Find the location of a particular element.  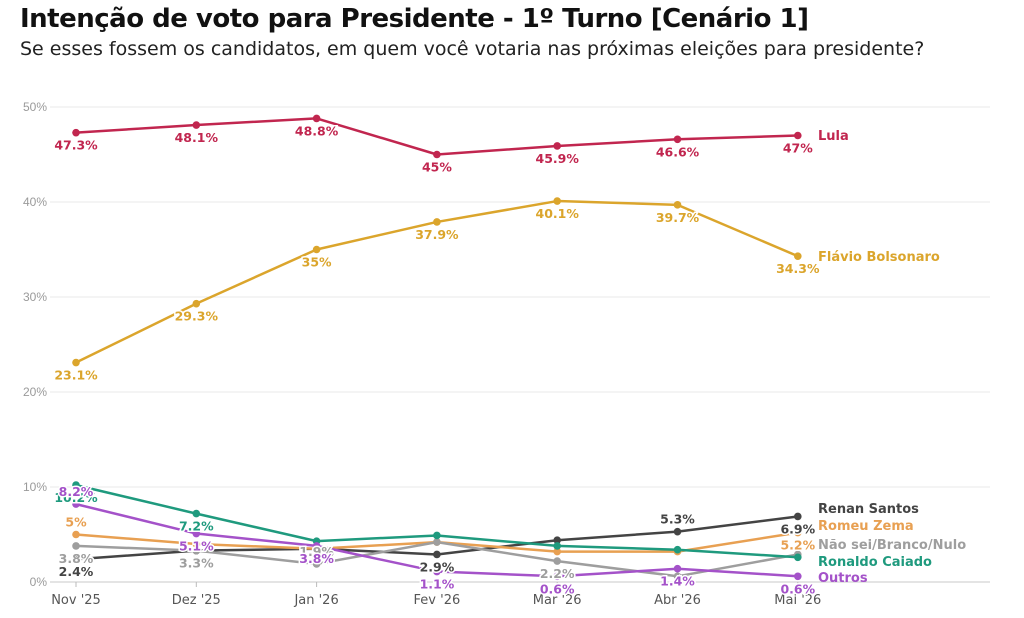

data-label: 2.2% is located at coordinates (557, 573).